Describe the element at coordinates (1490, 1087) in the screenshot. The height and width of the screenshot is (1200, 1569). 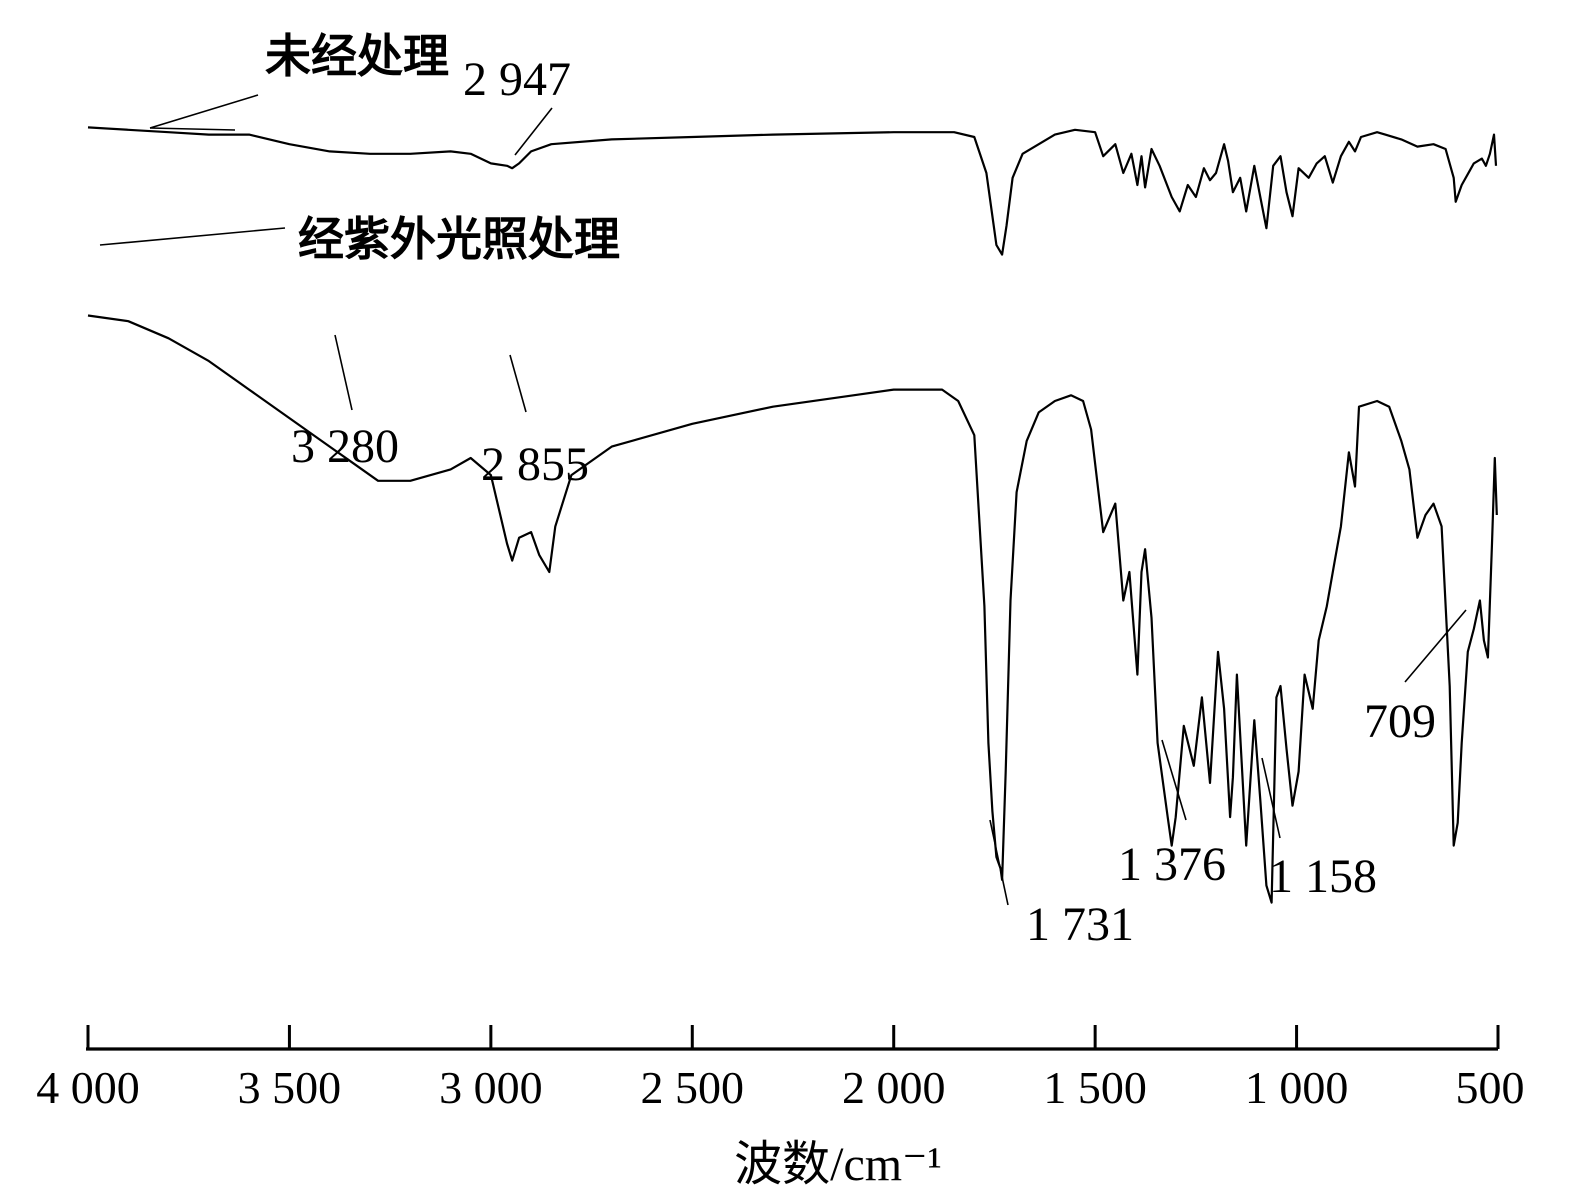
I see `x-tick-label: 500` at that location.